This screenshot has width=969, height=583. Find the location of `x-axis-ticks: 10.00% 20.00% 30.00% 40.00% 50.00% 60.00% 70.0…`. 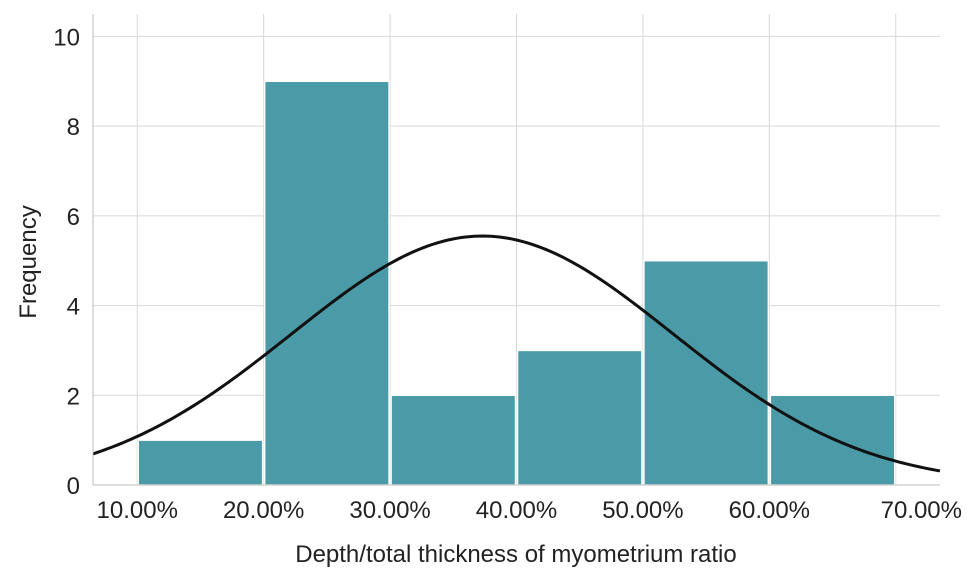

x-axis-ticks: 10.00% 20.00% 30.00% 40.00% 50.00% 60.00% 70.0… is located at coordinates (529, 510).